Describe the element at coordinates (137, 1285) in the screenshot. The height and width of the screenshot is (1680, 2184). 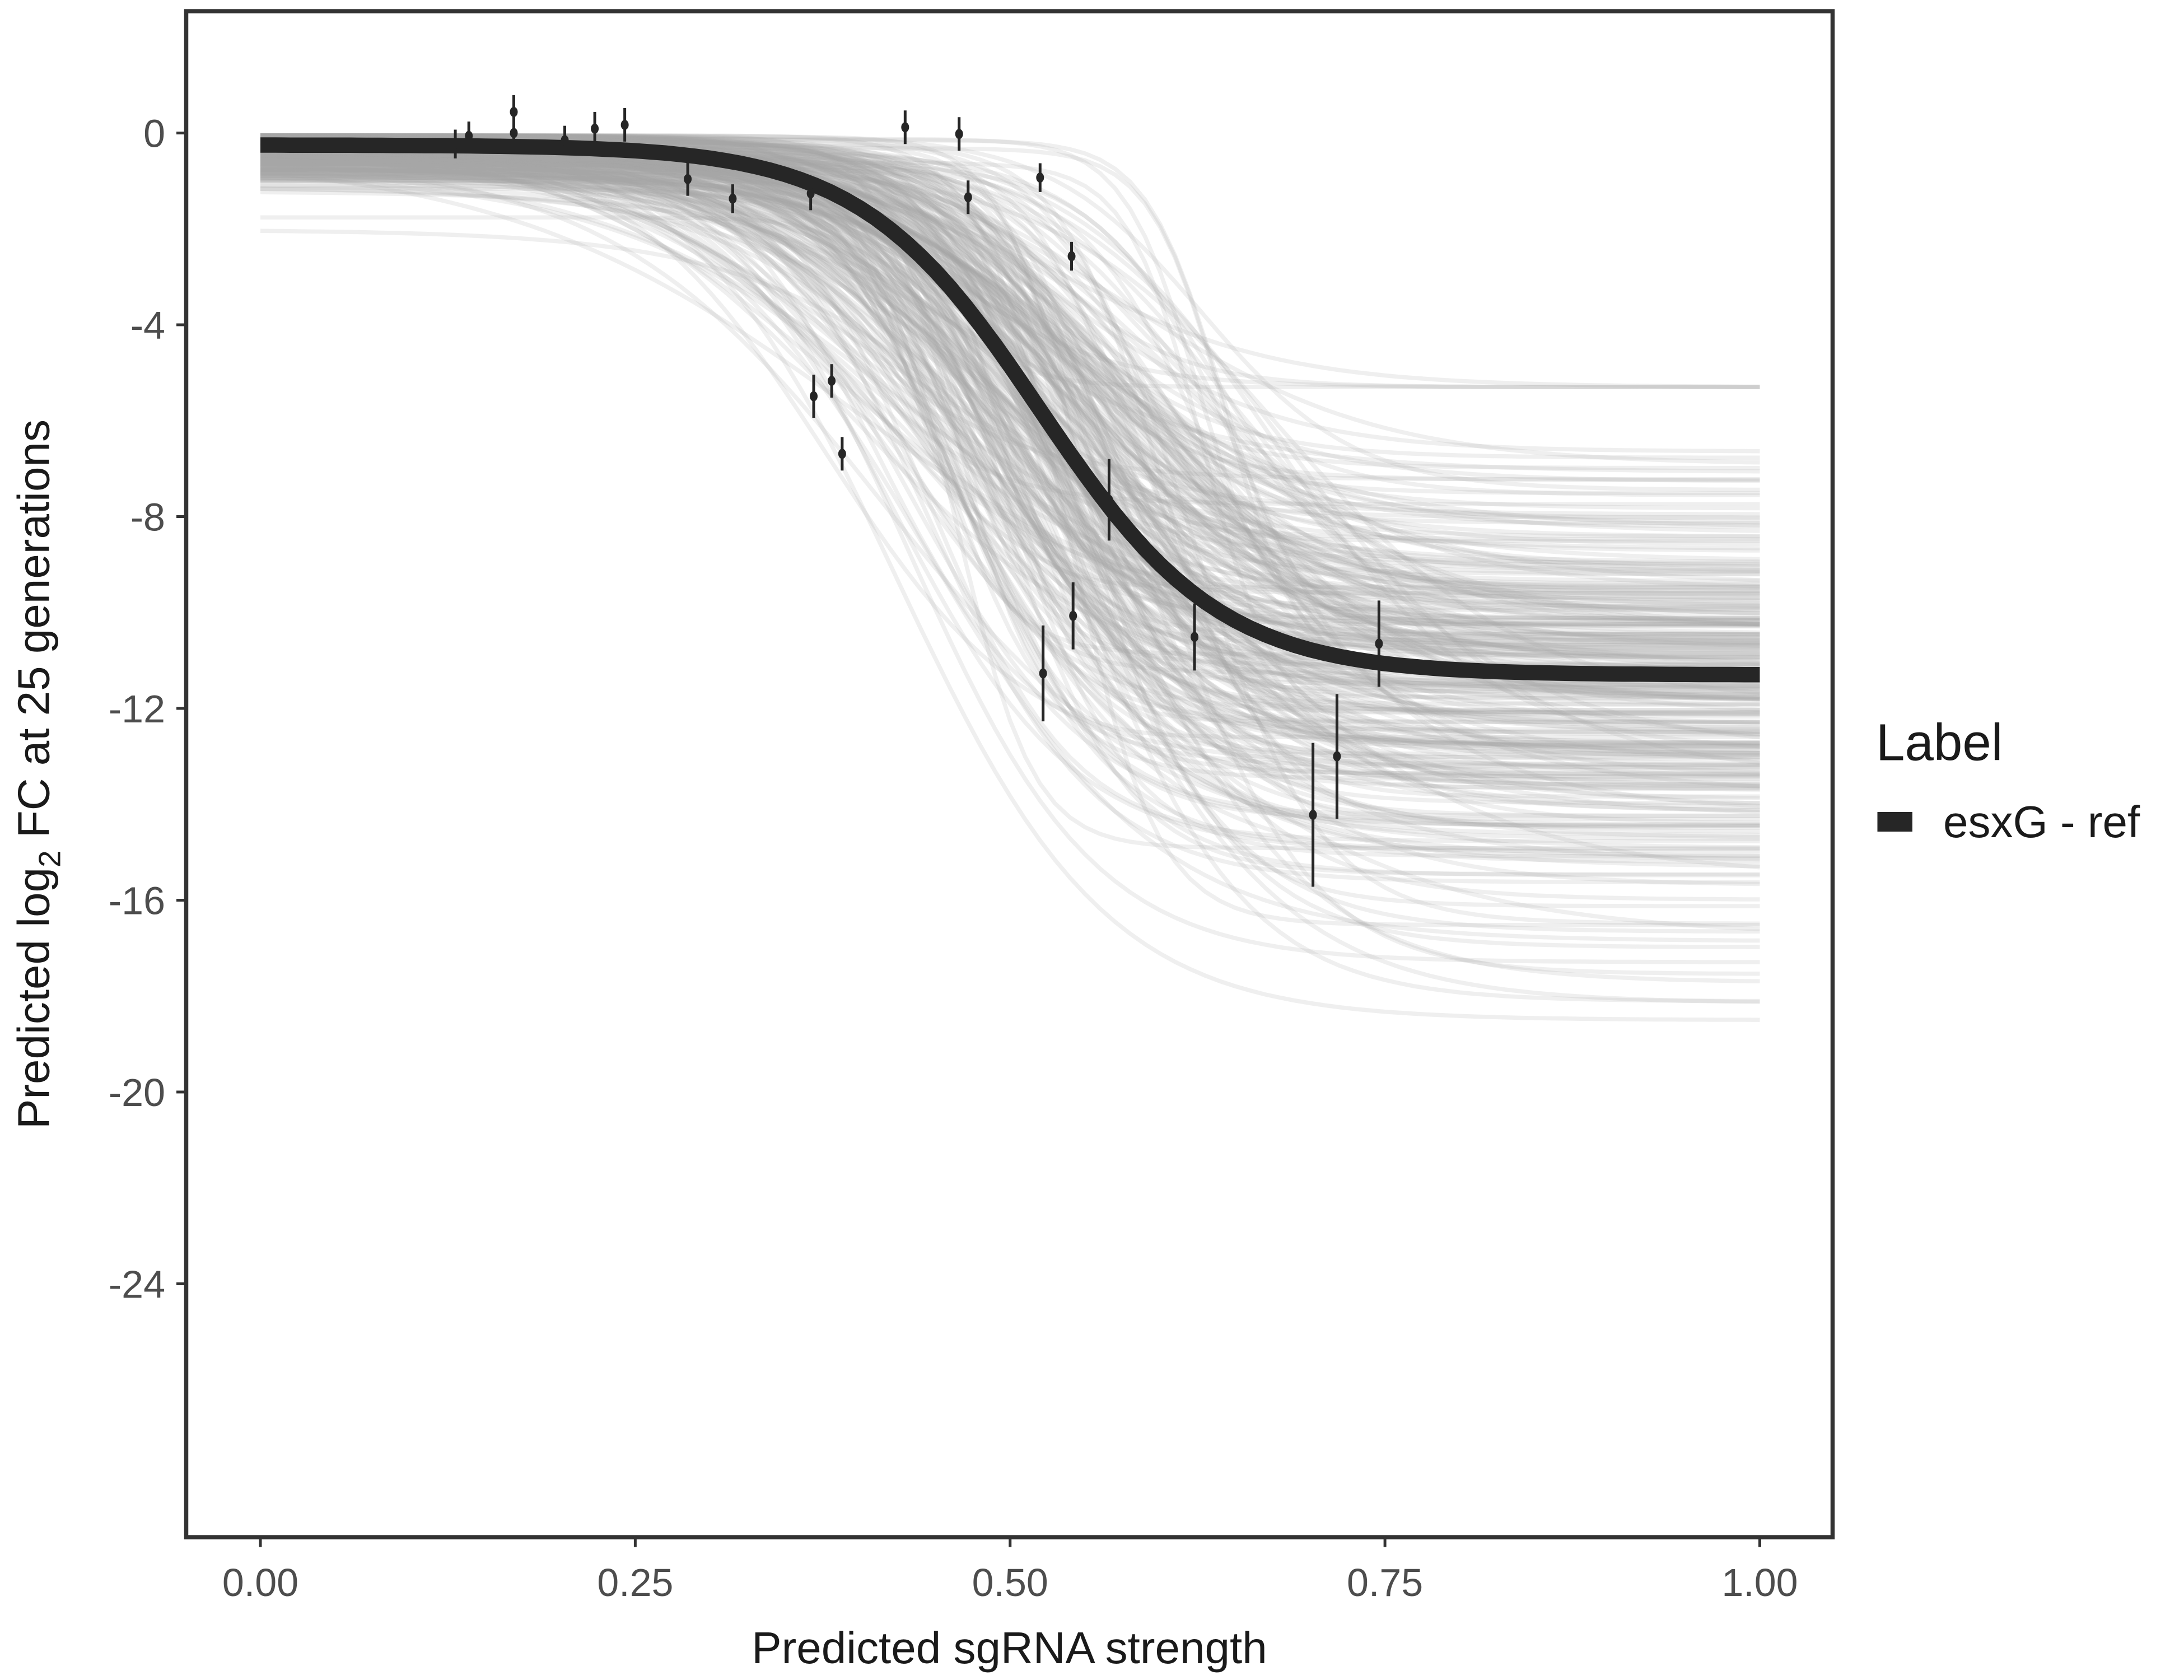
I see `y-tick-label: -24` at that location.